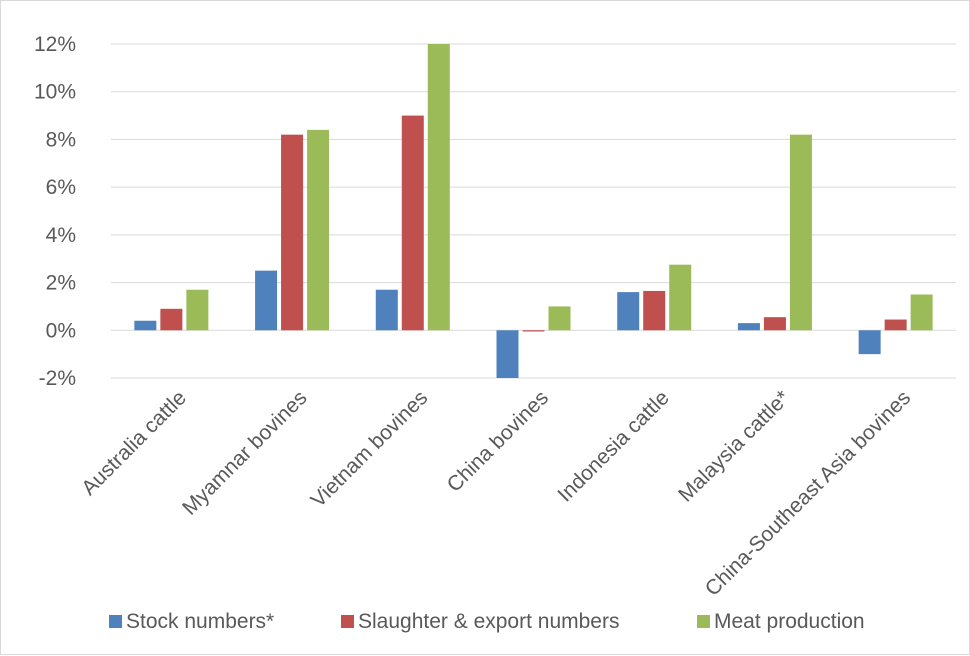  Describe the element at coordinates (55, 44) in the screenshot. I see `y-tick-label: 12%` at that location.